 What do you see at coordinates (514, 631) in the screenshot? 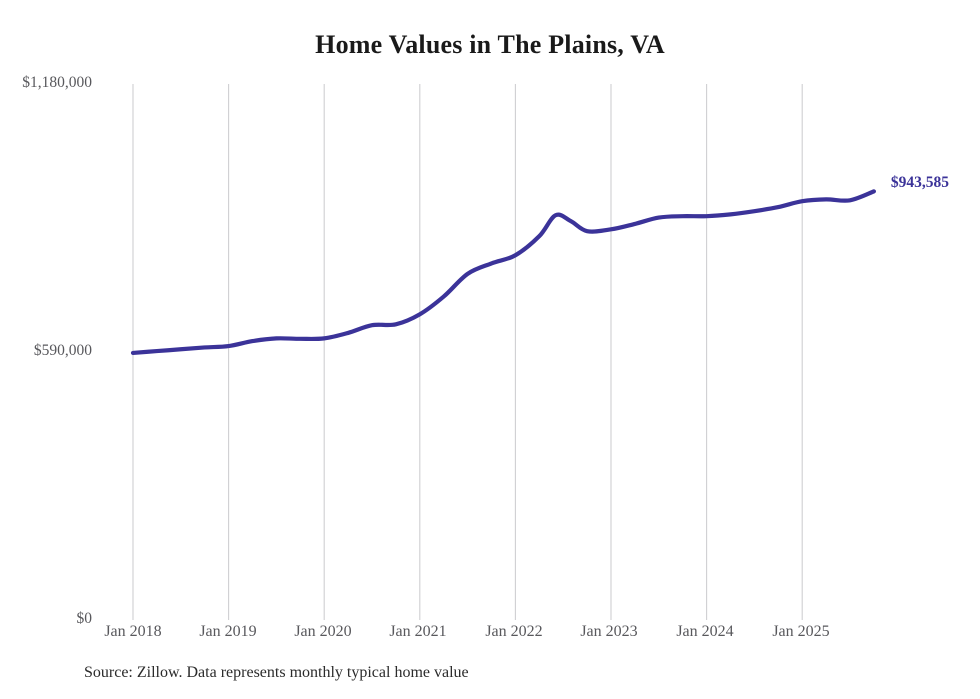
I see `x-tick-label-jan-2022: Jan 2022` at bounding box center [514, 631].